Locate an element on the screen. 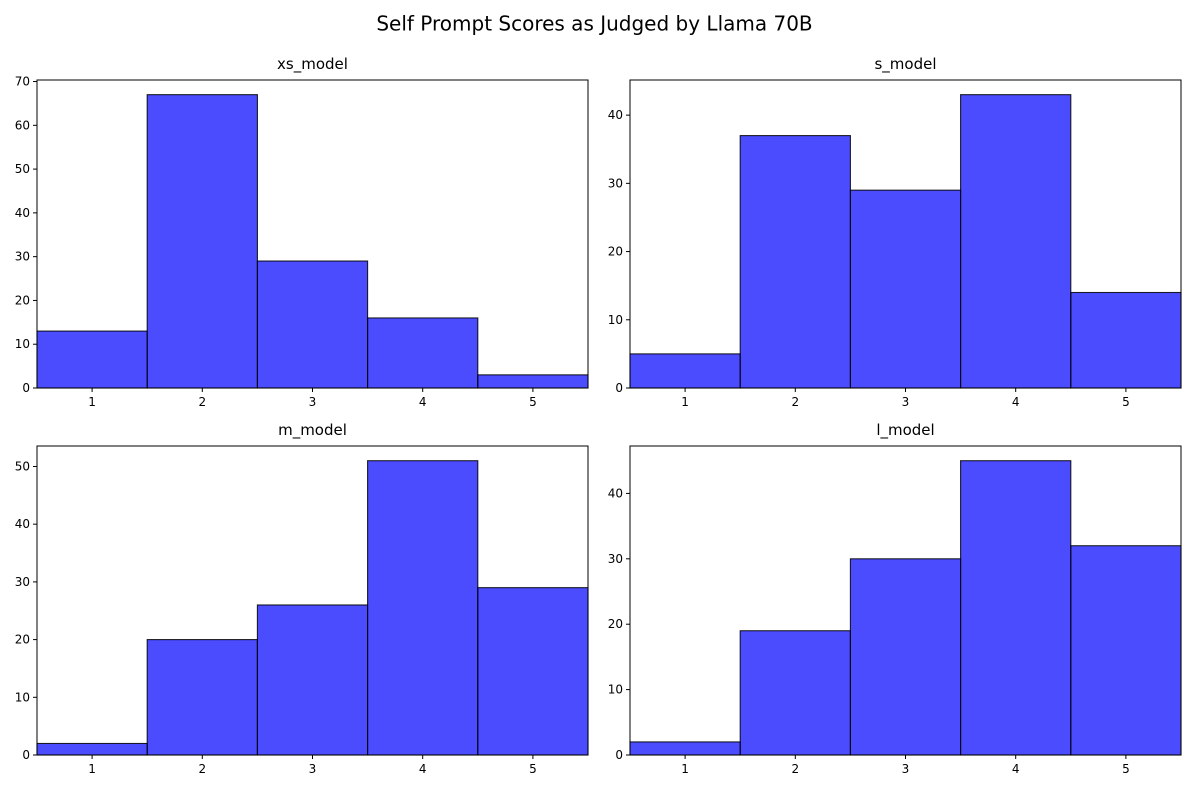  subplot-title: l_model is located at coordinates (905, 430).